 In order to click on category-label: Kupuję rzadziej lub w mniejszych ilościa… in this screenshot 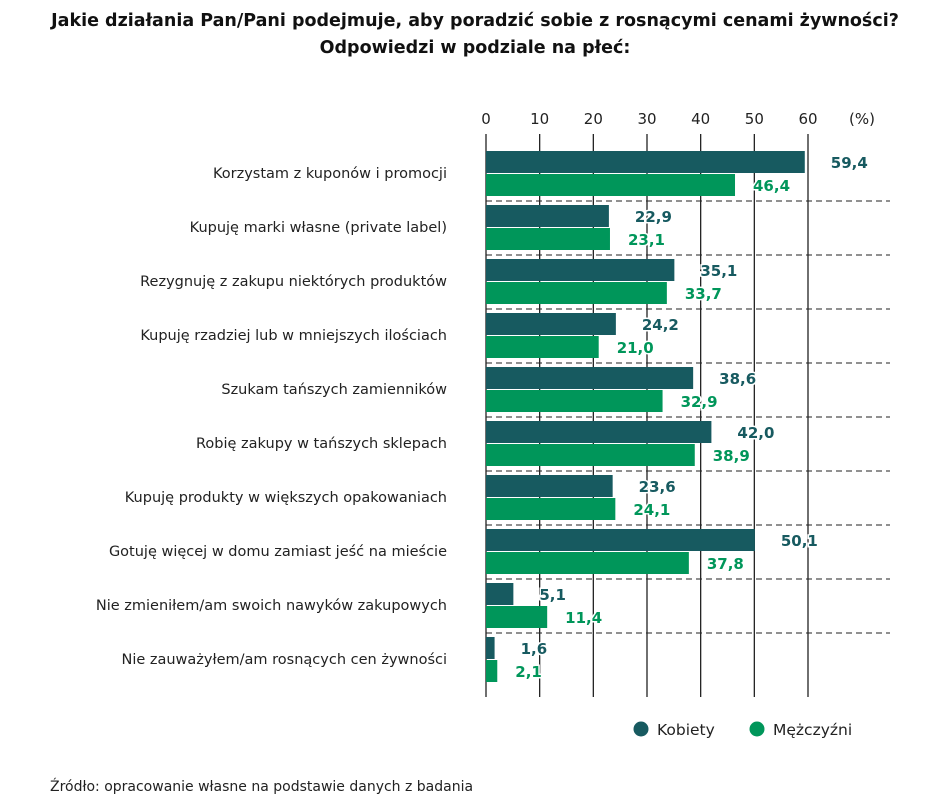, I will do `click(293, 336)`.